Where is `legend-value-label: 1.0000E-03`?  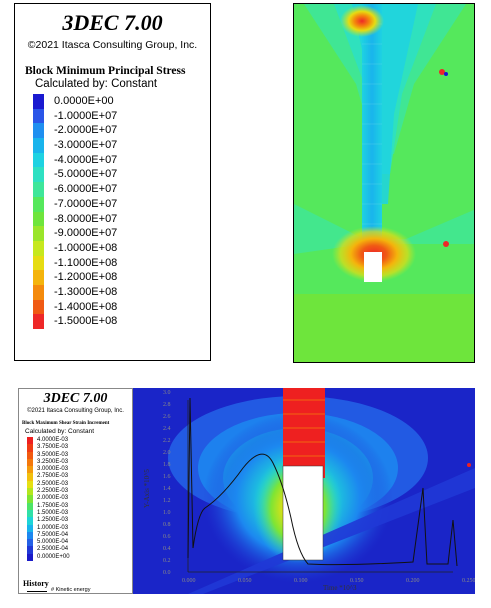
legend-value-label: 1.0000E-03 is located at coordinates (53, 527).